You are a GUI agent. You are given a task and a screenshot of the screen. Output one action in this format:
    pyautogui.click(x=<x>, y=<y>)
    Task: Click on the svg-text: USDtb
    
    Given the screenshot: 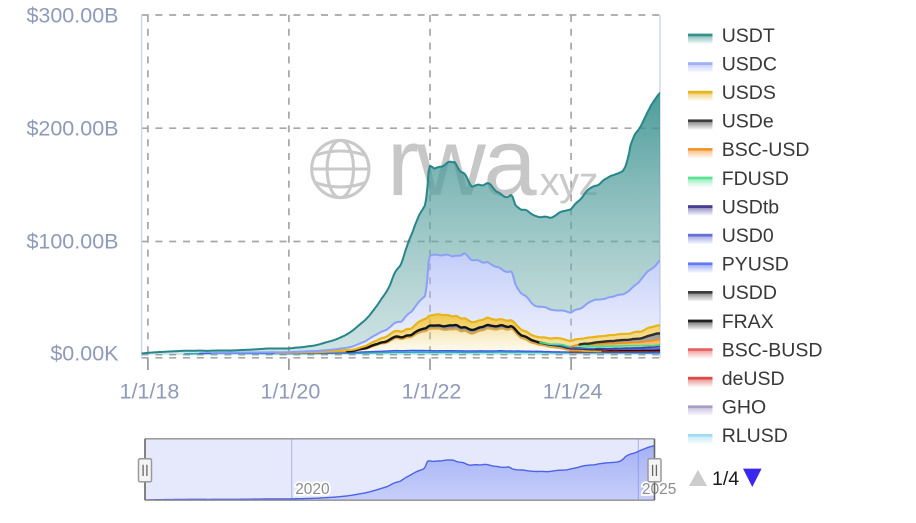 What is the action you would take?
    pyautogui.click(x=751, y=207)
    